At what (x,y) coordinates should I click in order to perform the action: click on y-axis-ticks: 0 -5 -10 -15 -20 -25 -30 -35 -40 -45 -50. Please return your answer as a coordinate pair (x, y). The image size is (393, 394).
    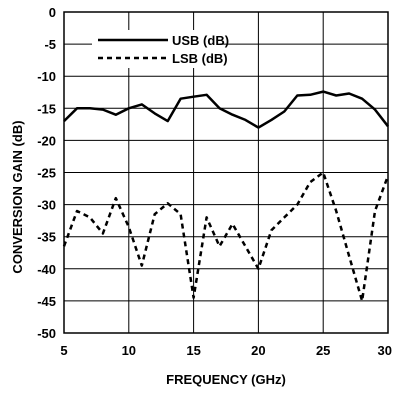
    Looking at the image, I should click on (46, 173).